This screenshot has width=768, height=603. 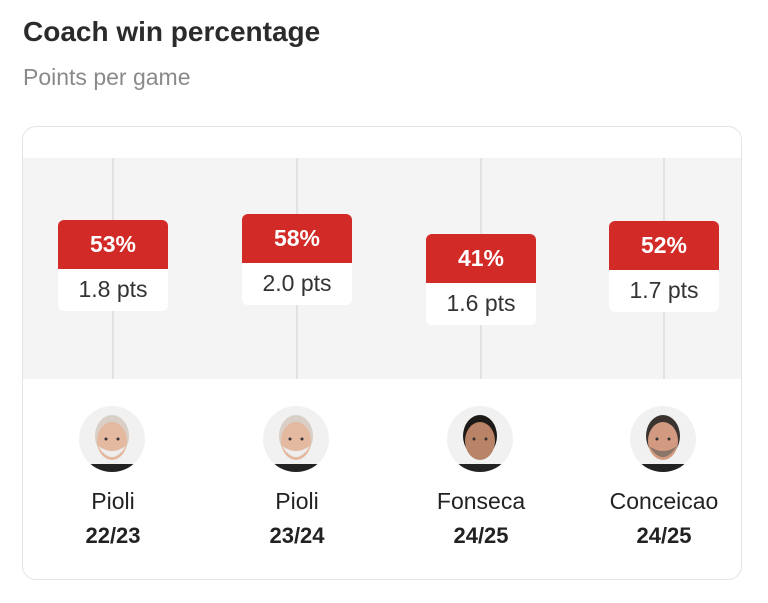 What do you see at coordinates (664, 246) in the screenshot?
I see `win-percentage: 52%` at bounding box center [664, 246].